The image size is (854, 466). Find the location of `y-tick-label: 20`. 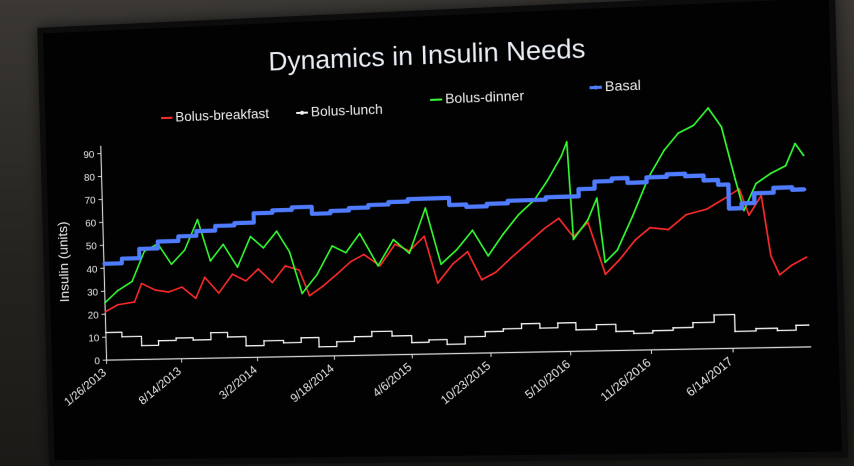

y-tick-label: 20 is located at coordinates (94, 315).